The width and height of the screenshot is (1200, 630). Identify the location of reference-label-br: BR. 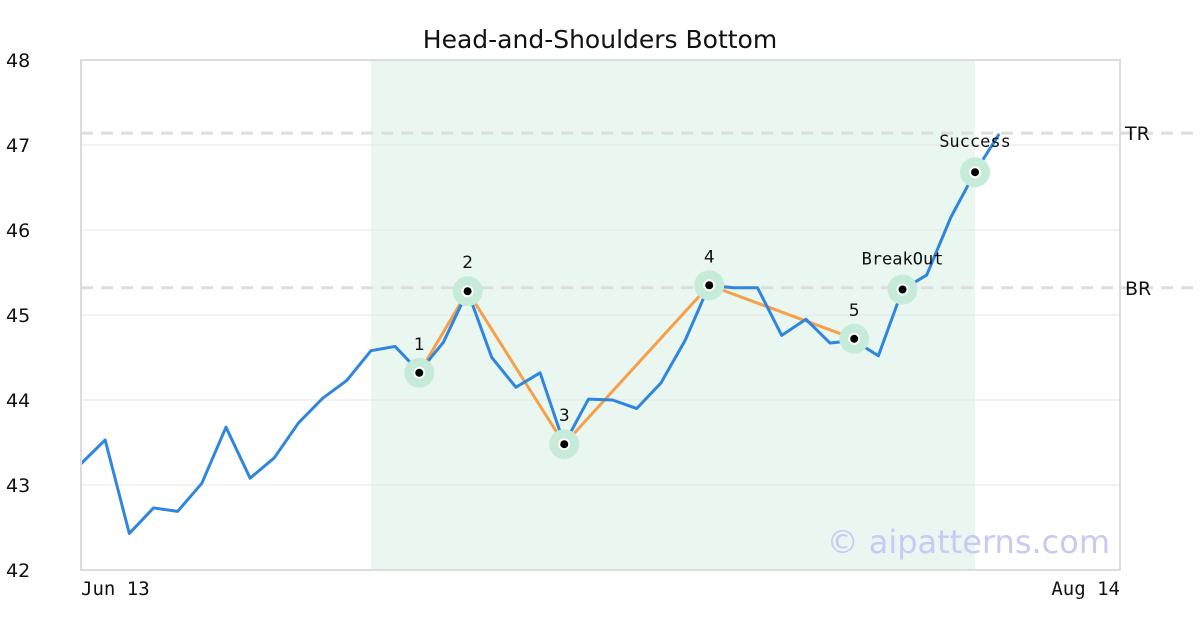
(1138, 289).